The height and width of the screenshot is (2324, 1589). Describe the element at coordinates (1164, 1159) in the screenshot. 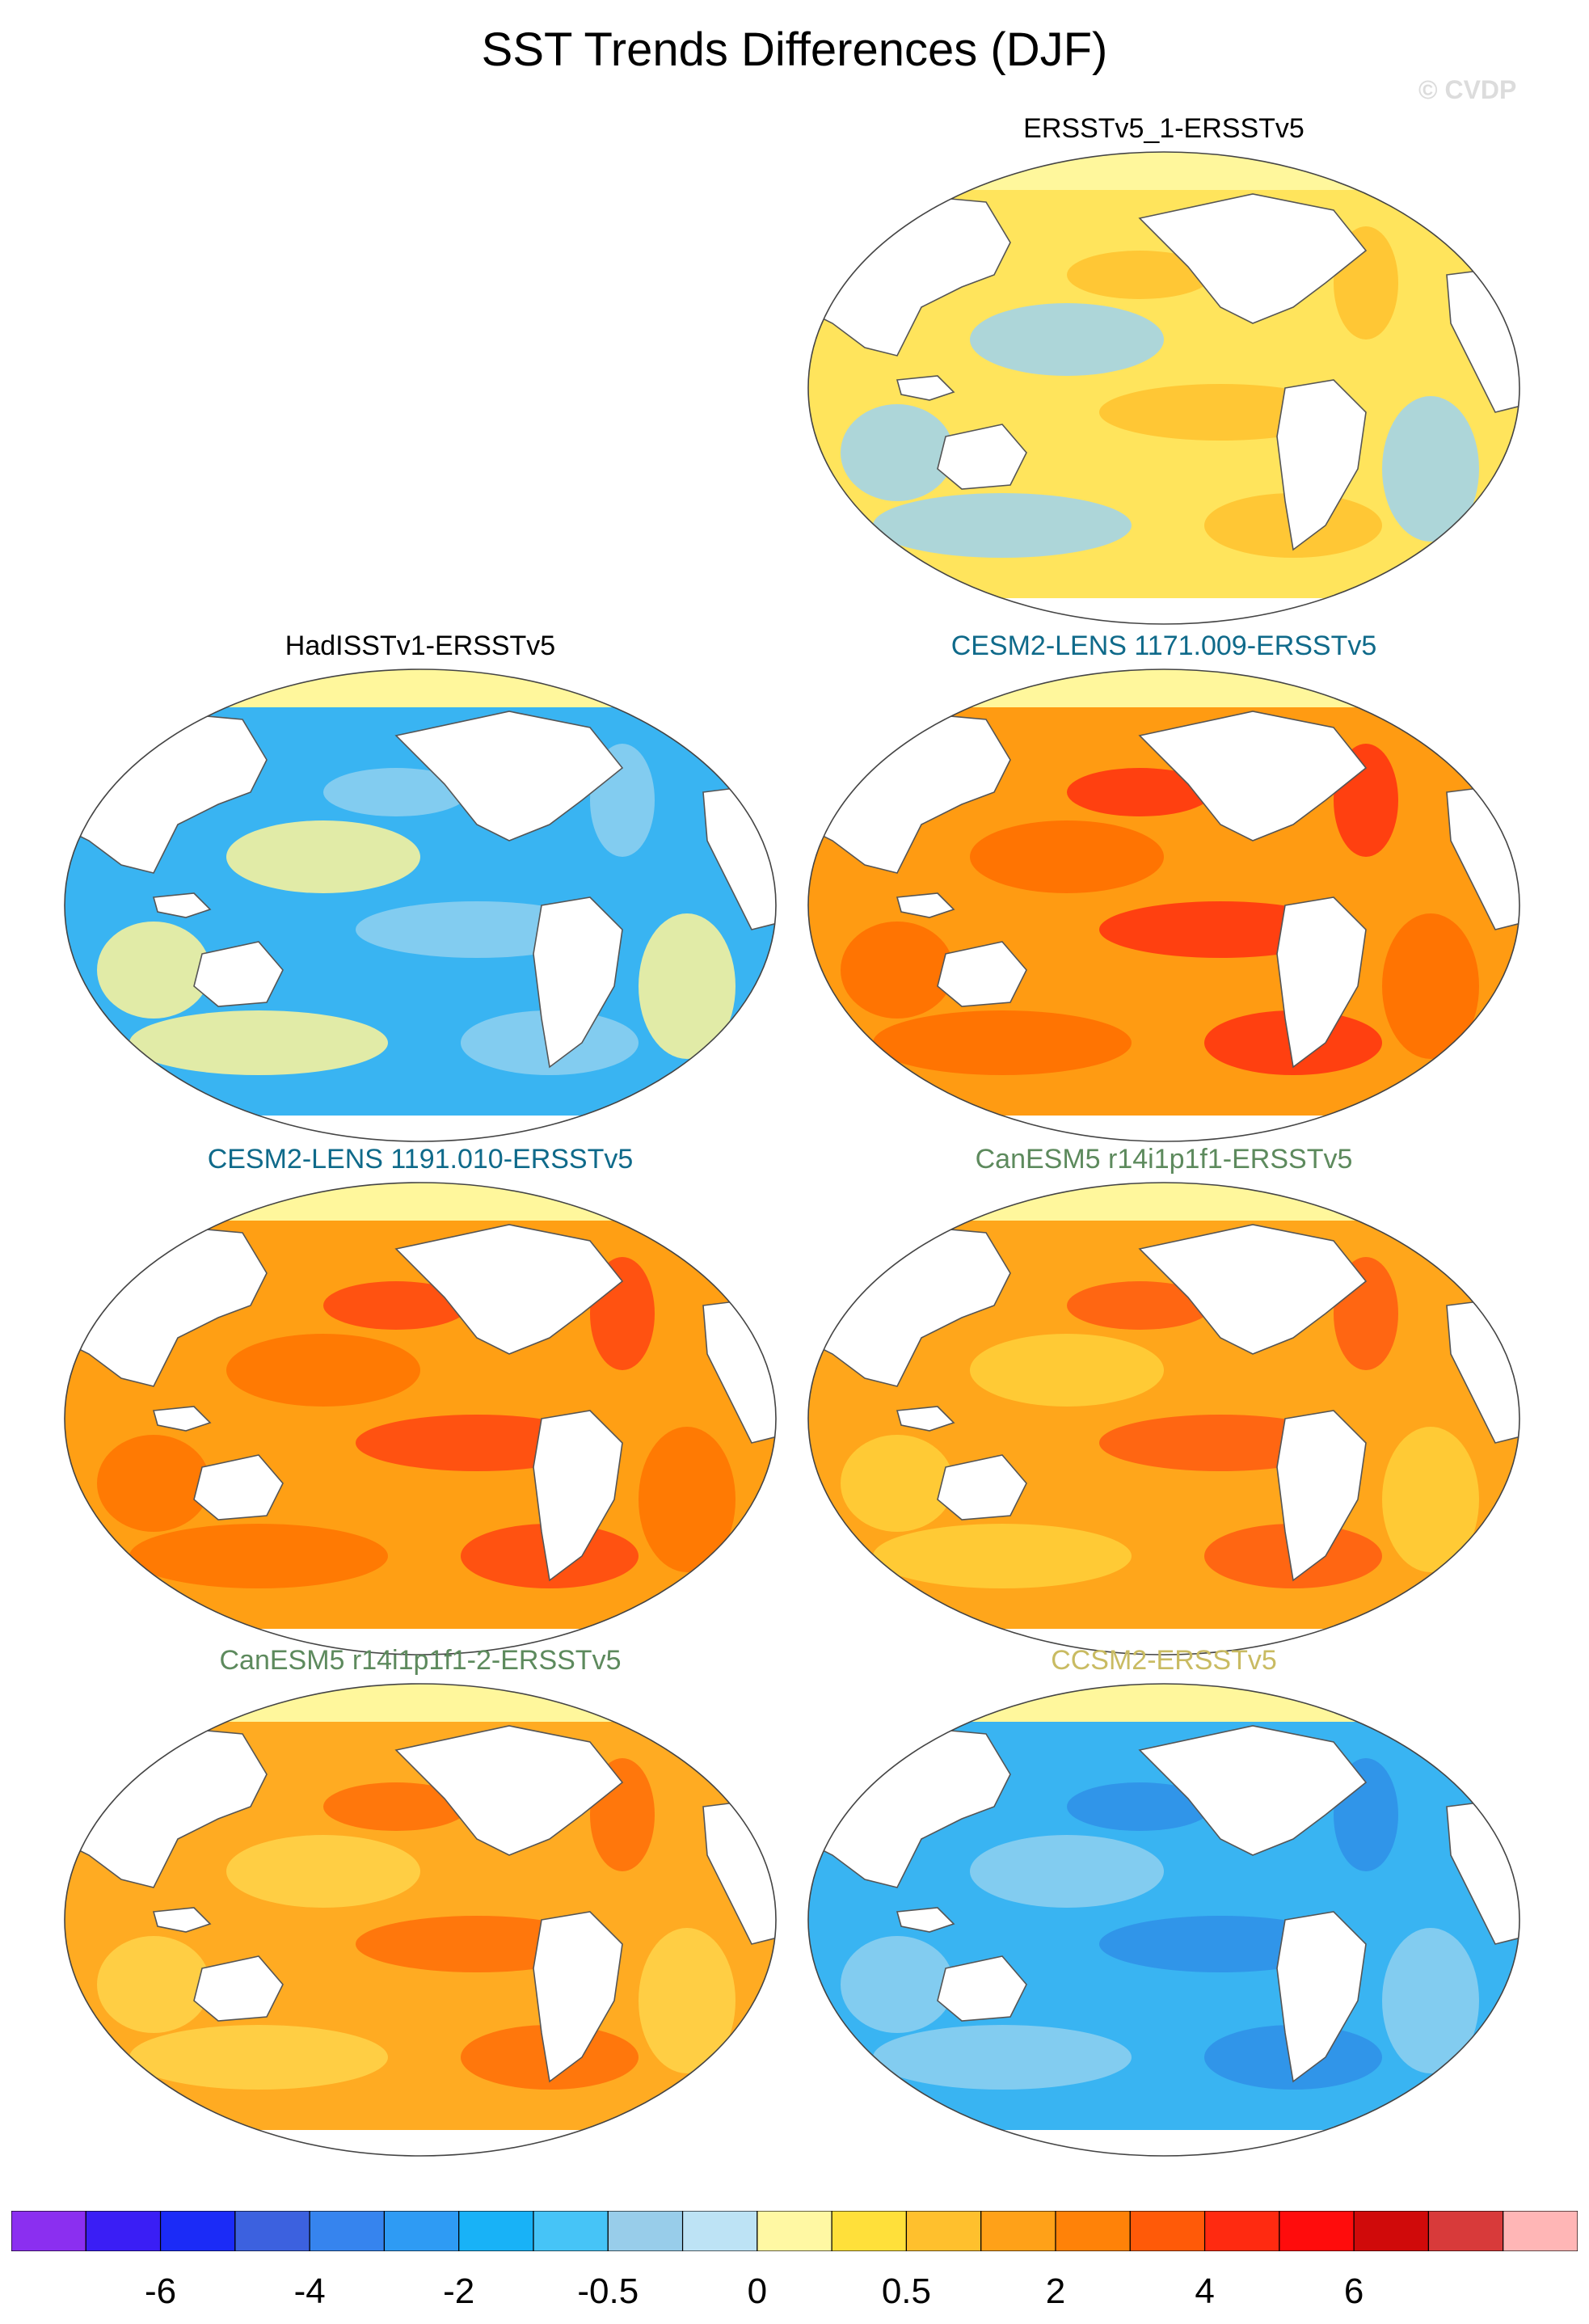

I see `panel-title: CanESM5 r14i1p1f1-ERSSTv5` at that location.